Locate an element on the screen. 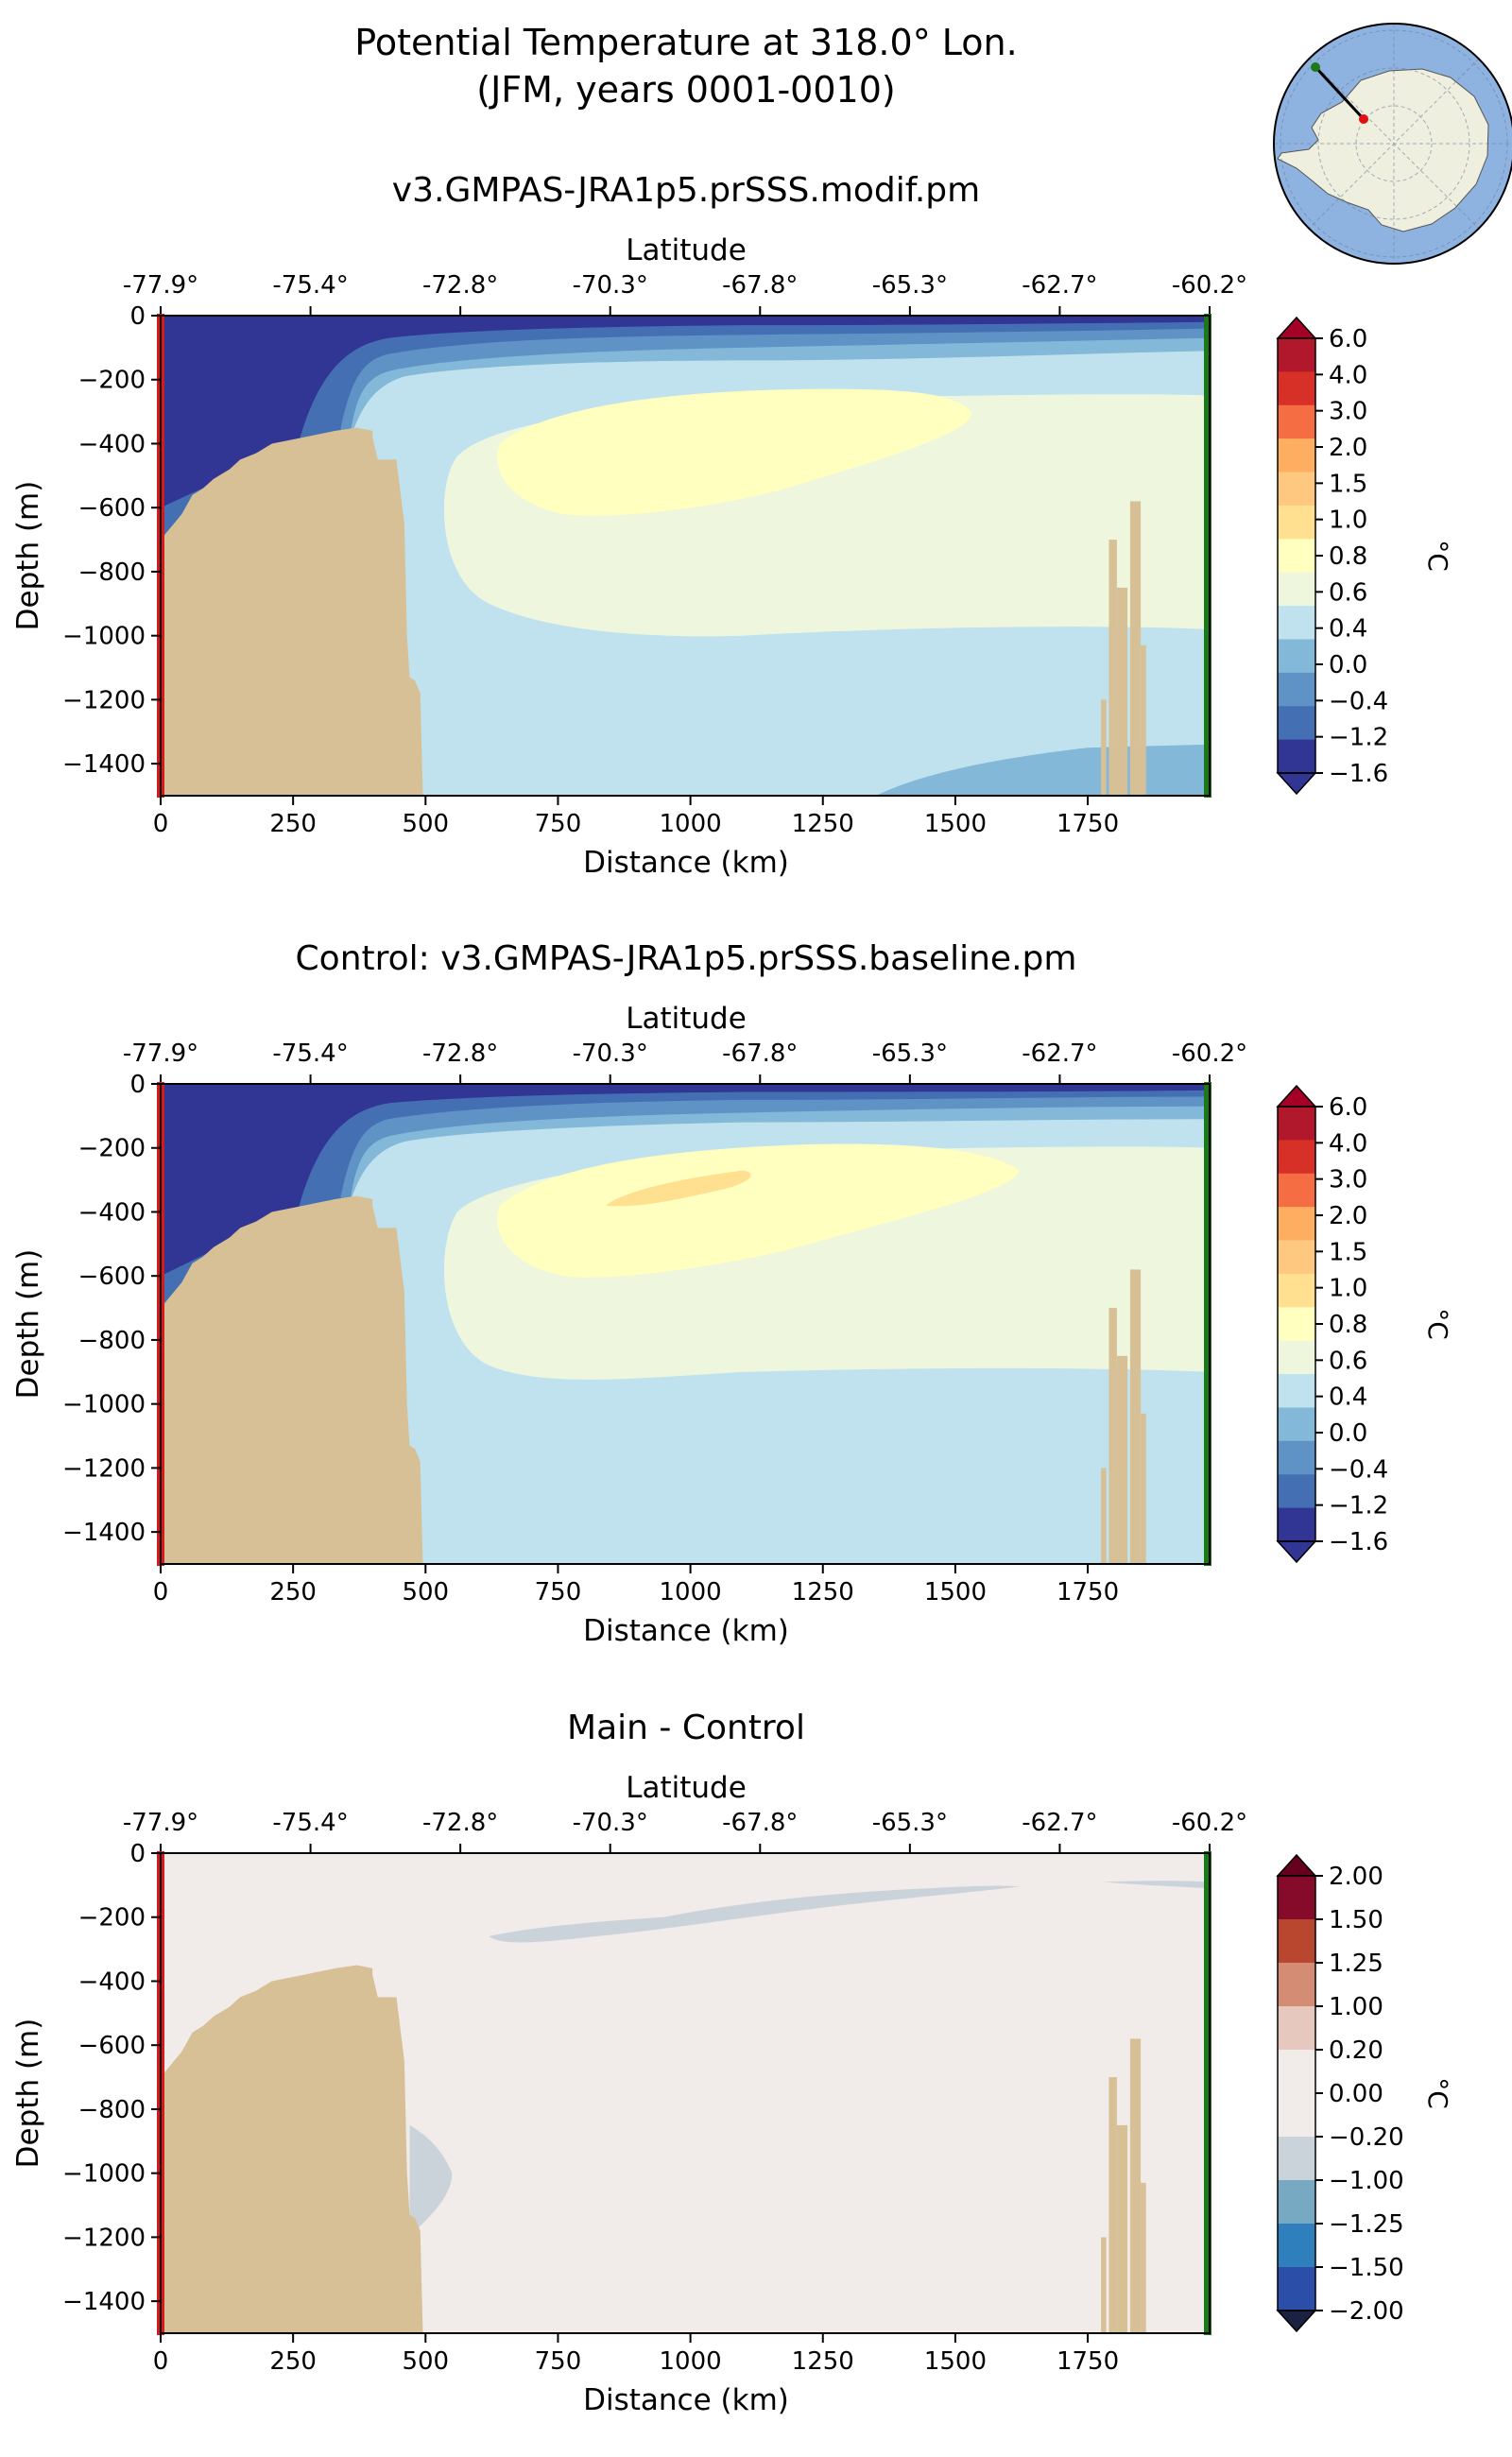 The image size is (1512, 2457). colorbar-tick-label: 6.0 is located at coordinates (1348, 339).